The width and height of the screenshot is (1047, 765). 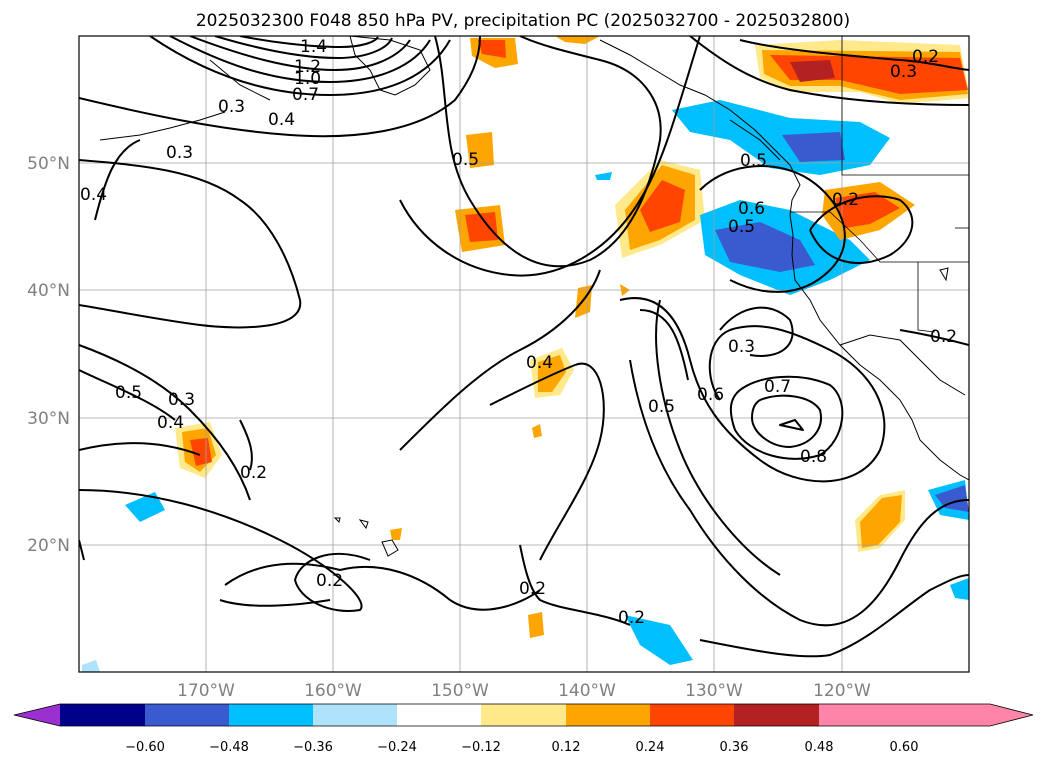 What do you see at coordinates (307, 79) in the screenshot?
I see `contour-label: 1.0` at bounding box center [307, 79].